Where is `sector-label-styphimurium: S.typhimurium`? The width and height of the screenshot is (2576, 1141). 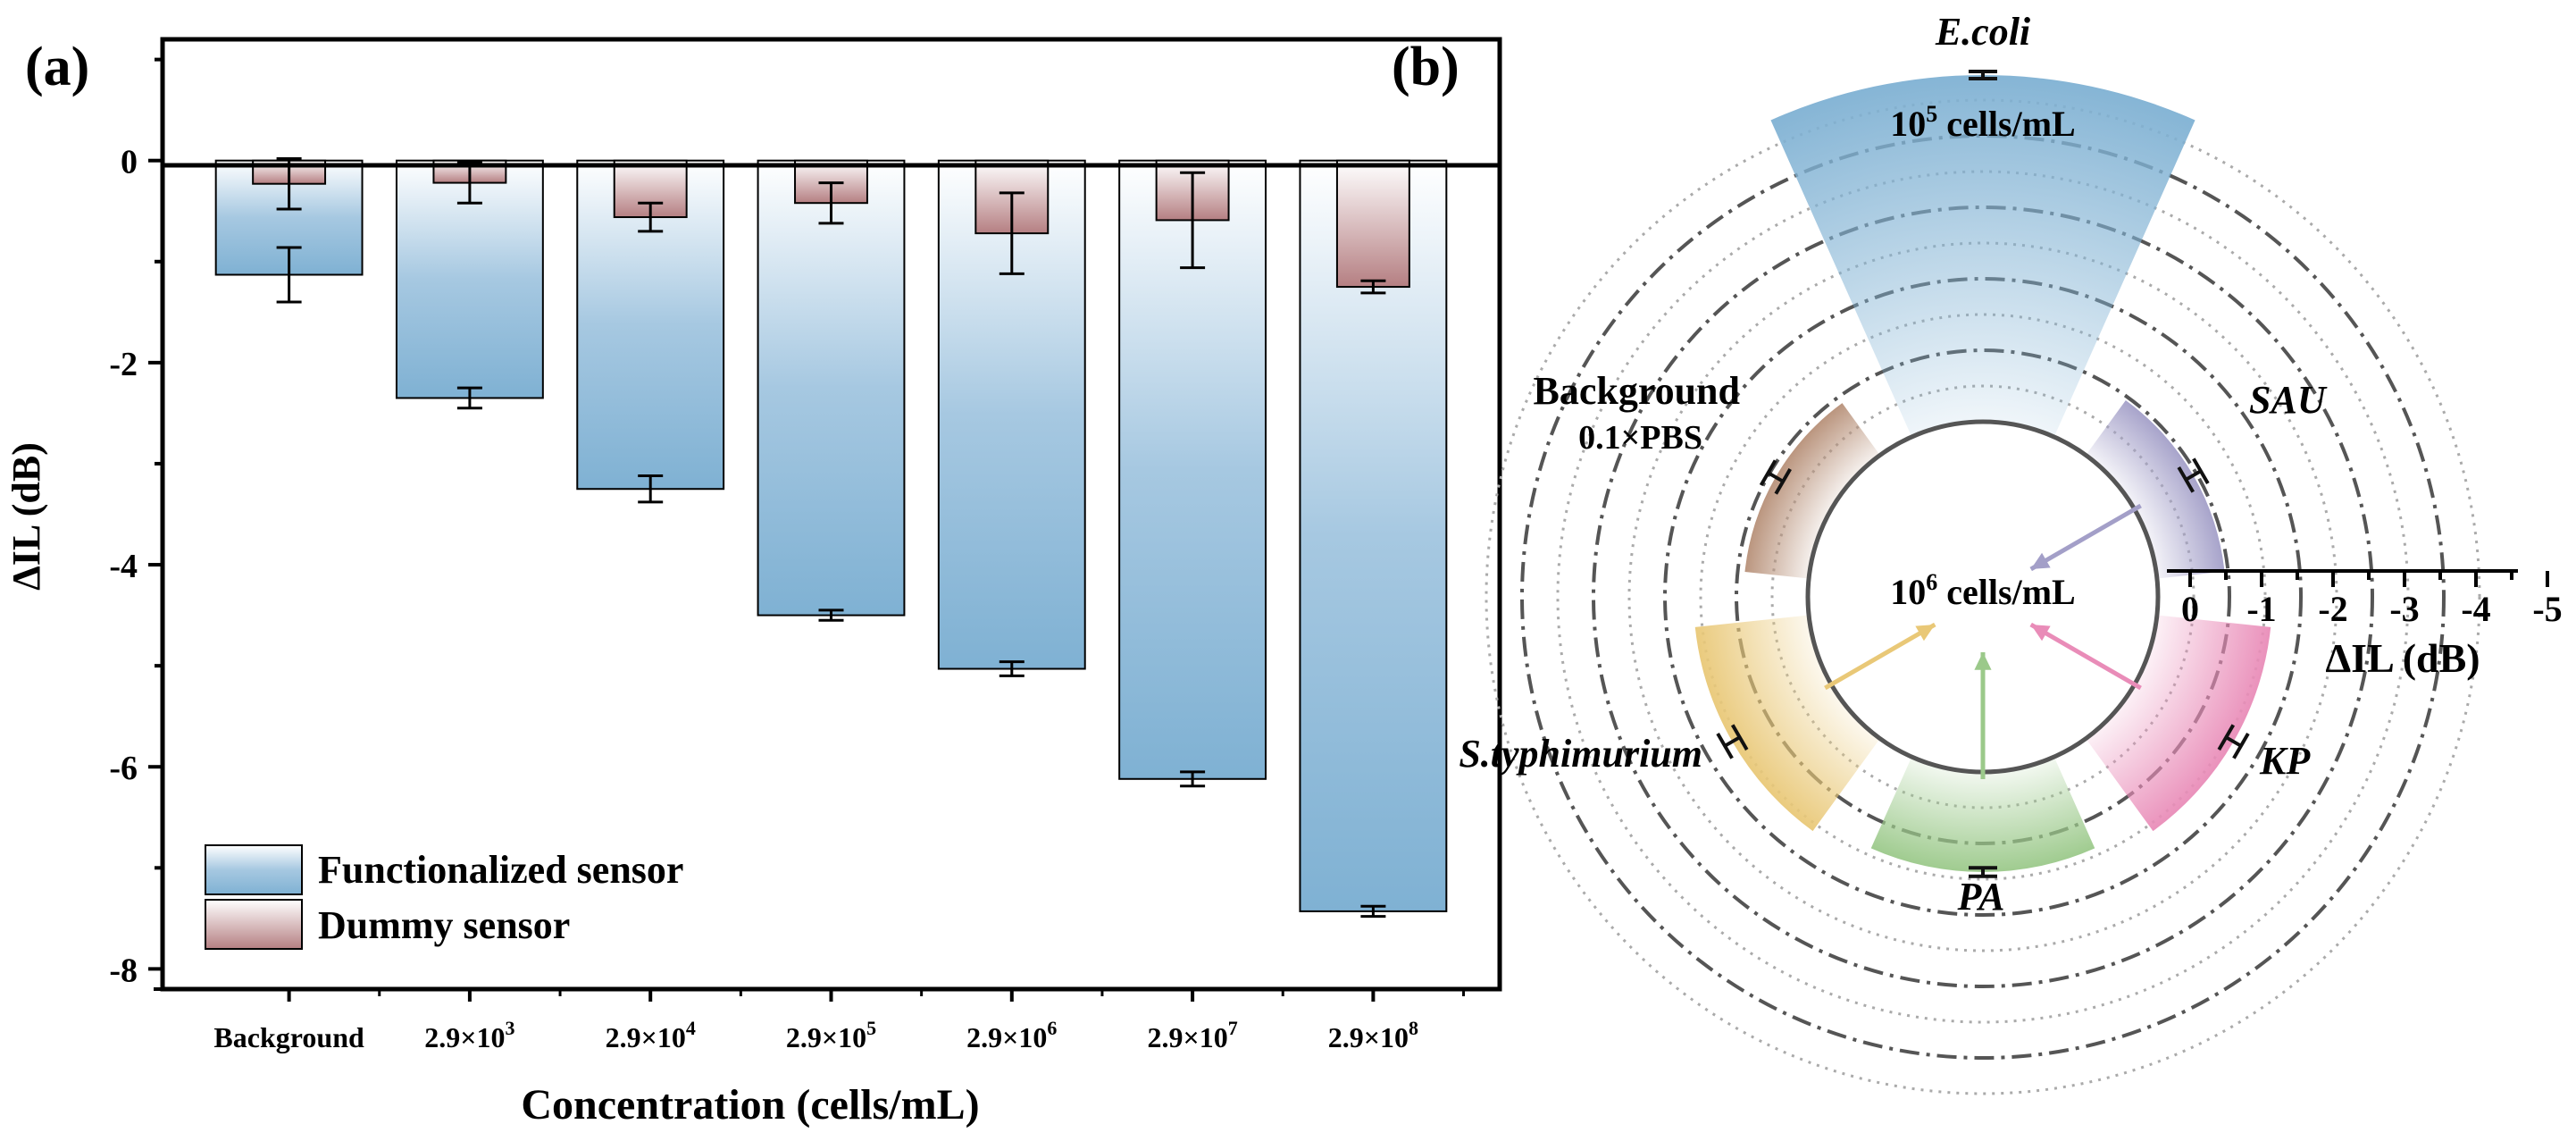 sector-label-styphimurium: S.typhimurium is located at coordinates (1581, 754).